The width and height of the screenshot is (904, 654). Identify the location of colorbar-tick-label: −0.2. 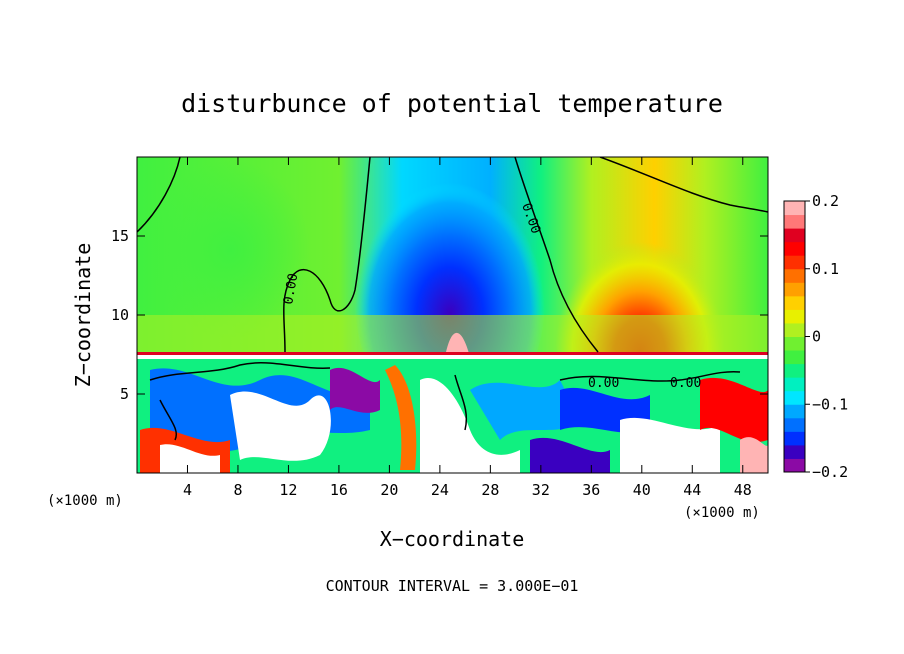
(830, 472).